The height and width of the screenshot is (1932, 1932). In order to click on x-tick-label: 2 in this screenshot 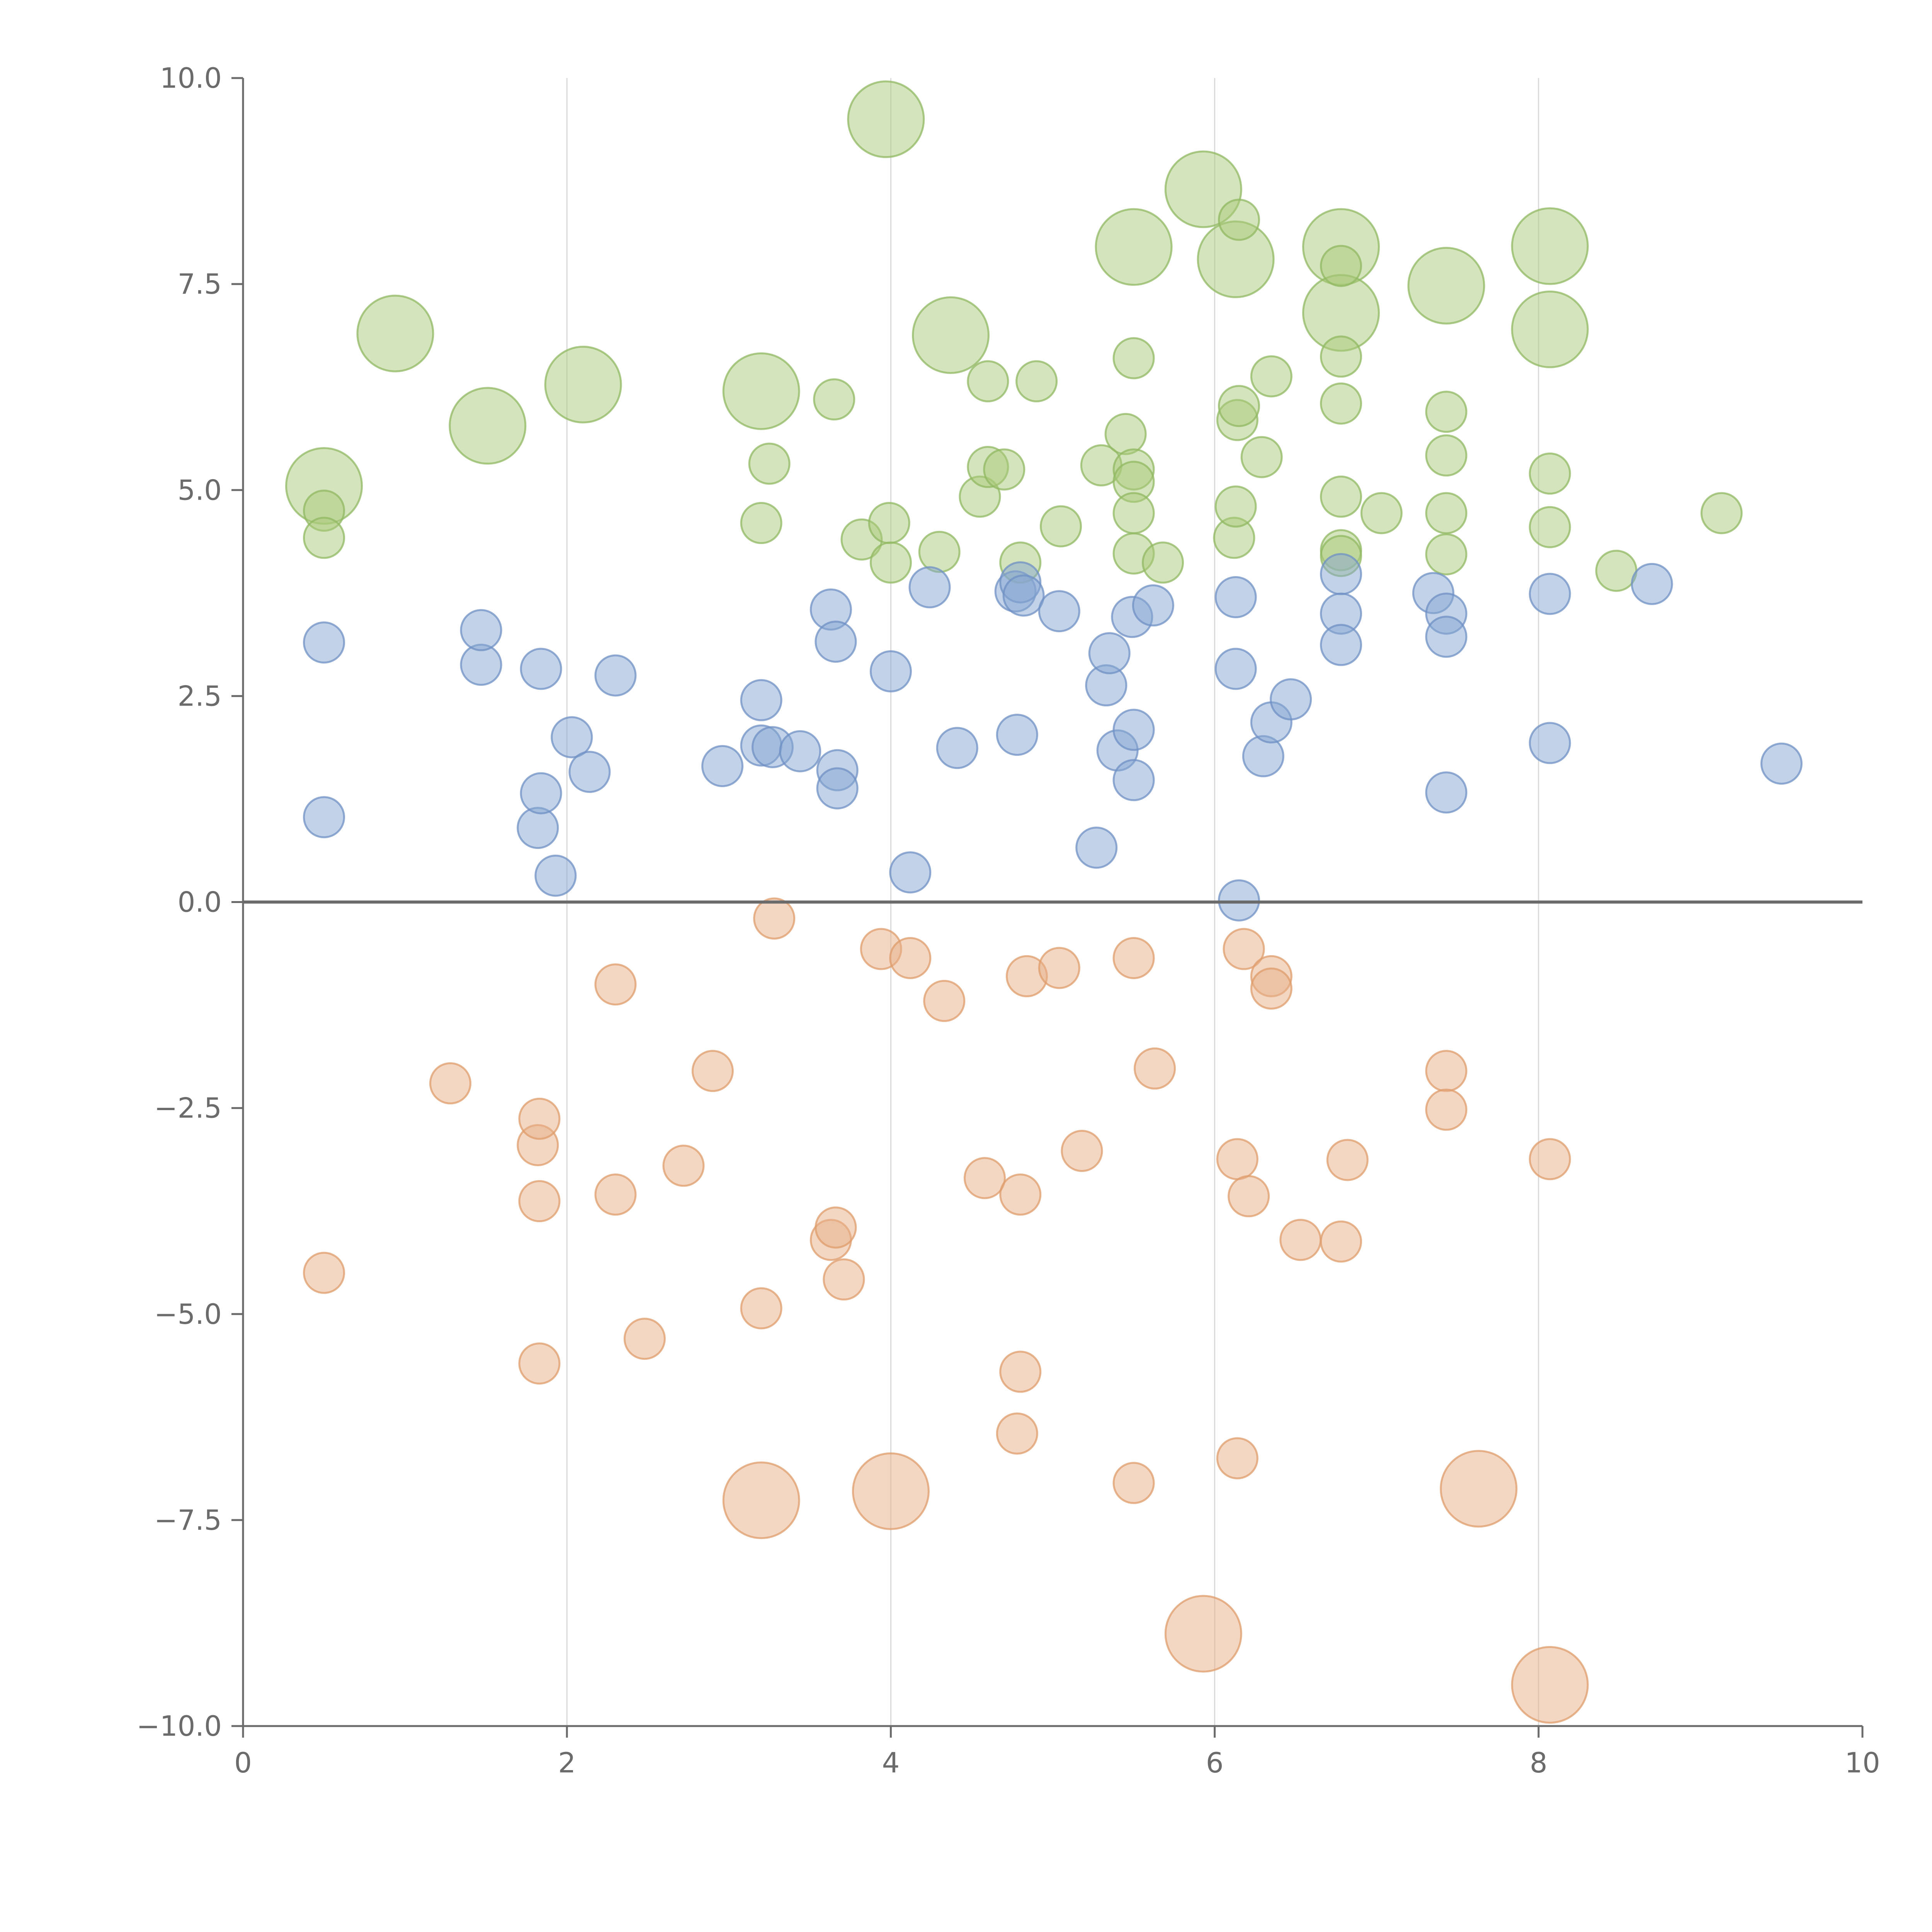, I will do `click(567, 1763)`.